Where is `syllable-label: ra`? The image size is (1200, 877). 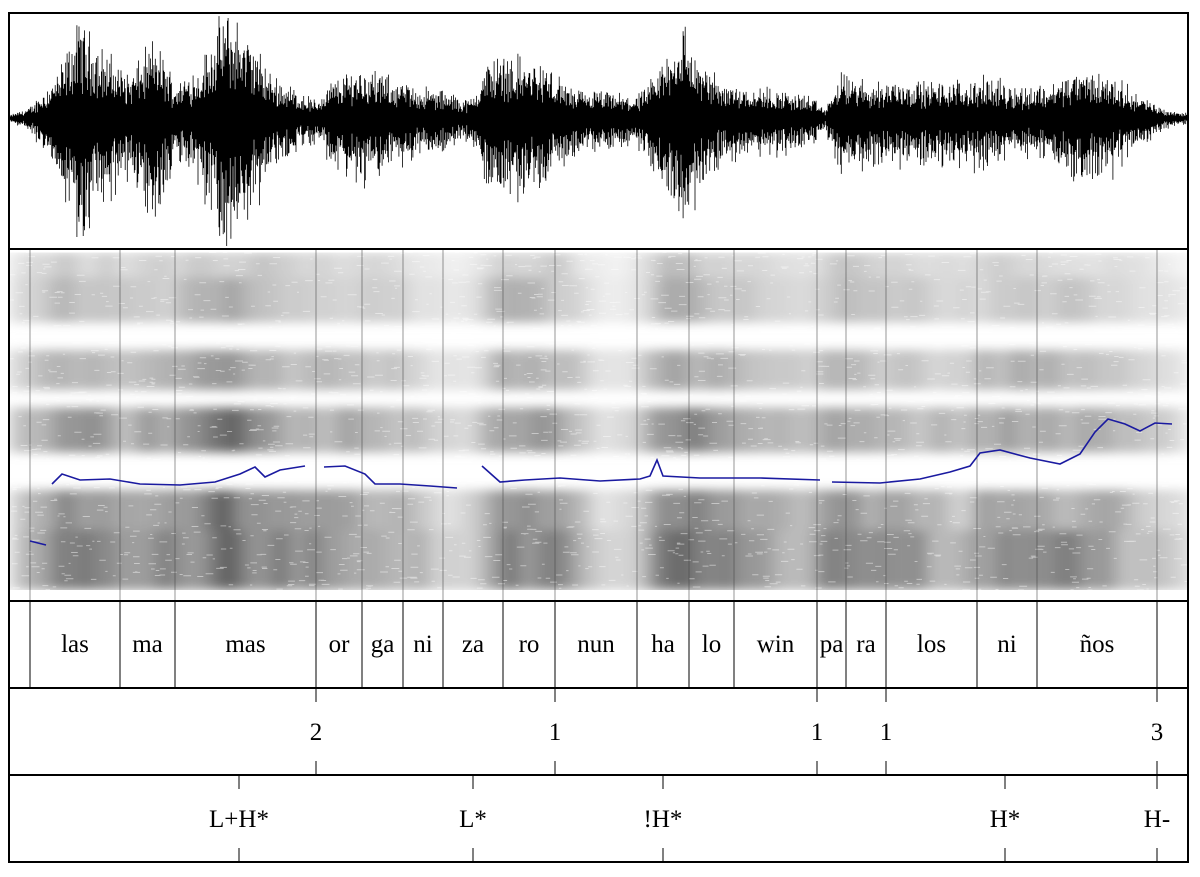 syllable-label: ra is located at coordinates (865, 644).